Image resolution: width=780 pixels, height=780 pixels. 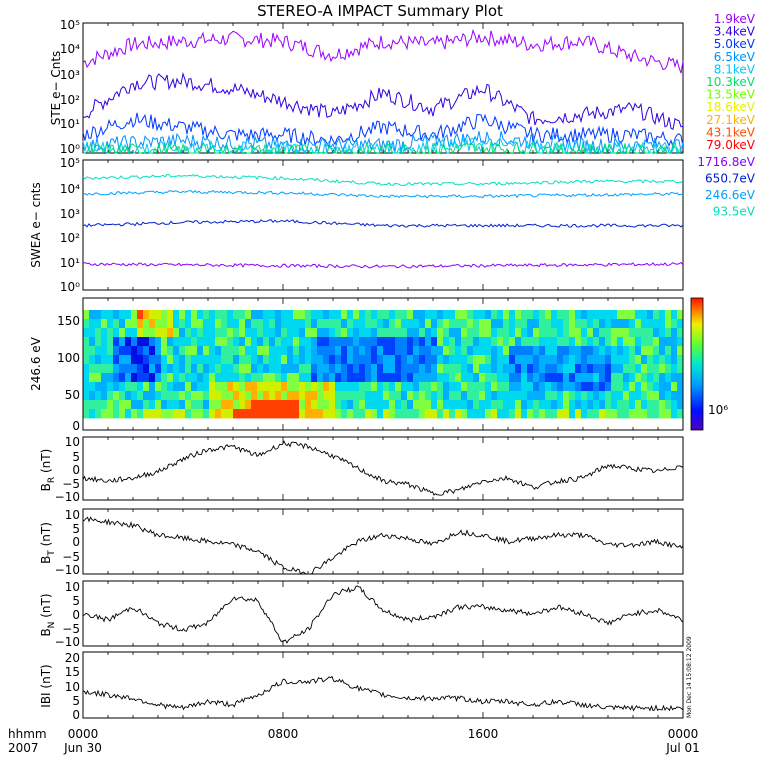 What do you see at coordinates (383, 693) in the screenshot?
I see `b-series` at bounding box center [383, 693].